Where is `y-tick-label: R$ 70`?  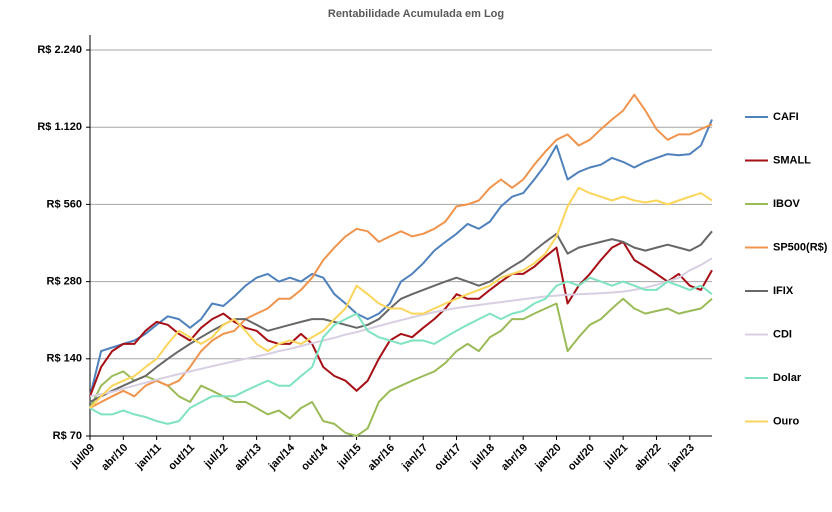
y-tick-label: R$ 70 is located at coordinates (67, 436).